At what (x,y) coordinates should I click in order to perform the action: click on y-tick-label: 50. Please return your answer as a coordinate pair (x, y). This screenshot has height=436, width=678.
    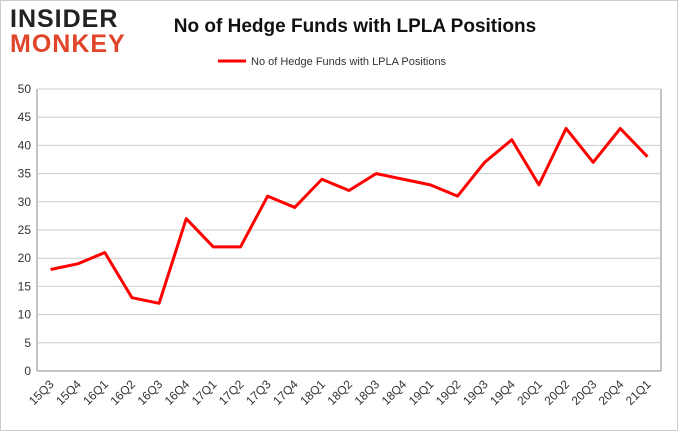
    Looking at the image, I should click on (25, 89).